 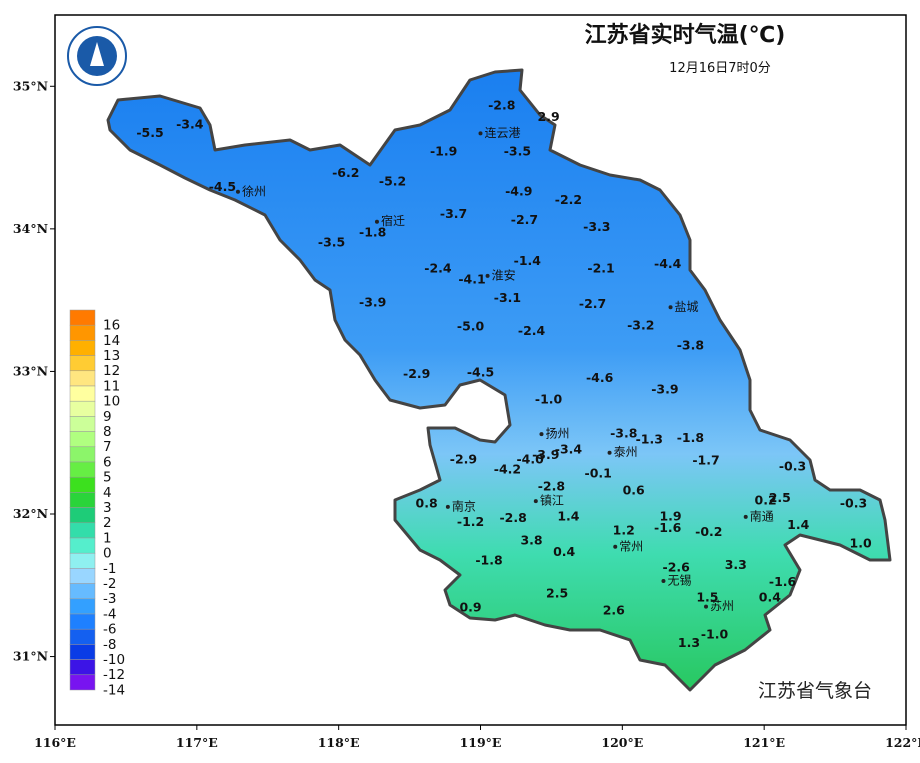 I want to click on city-name: 连云港, so click(x=503, y=132).